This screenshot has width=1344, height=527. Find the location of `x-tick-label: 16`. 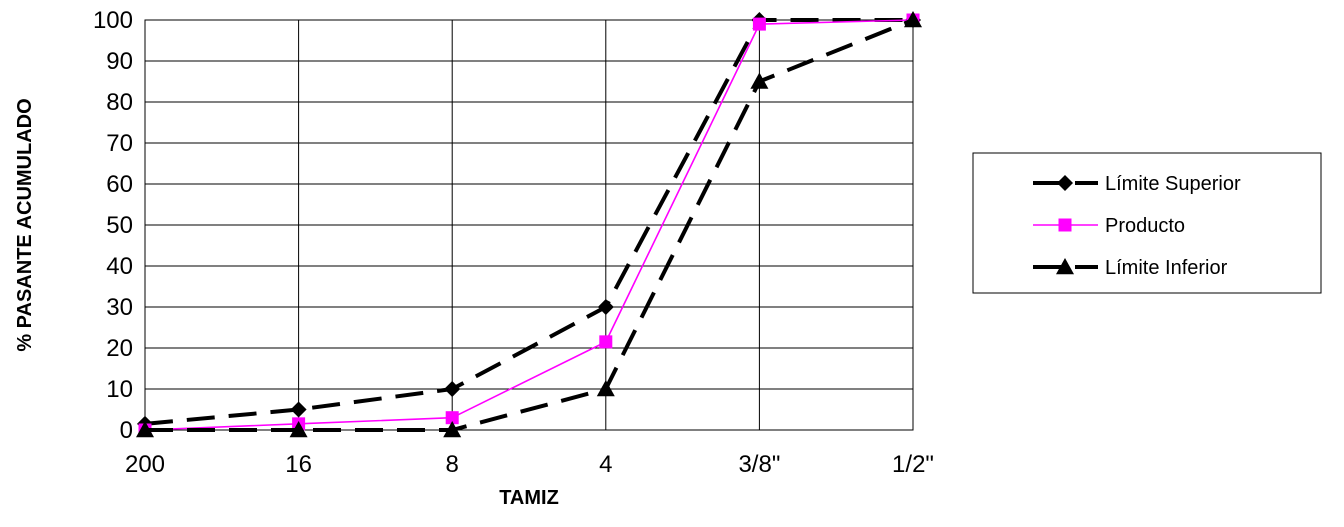

x-tick-label: 16 is located at coordinates (298, 464).